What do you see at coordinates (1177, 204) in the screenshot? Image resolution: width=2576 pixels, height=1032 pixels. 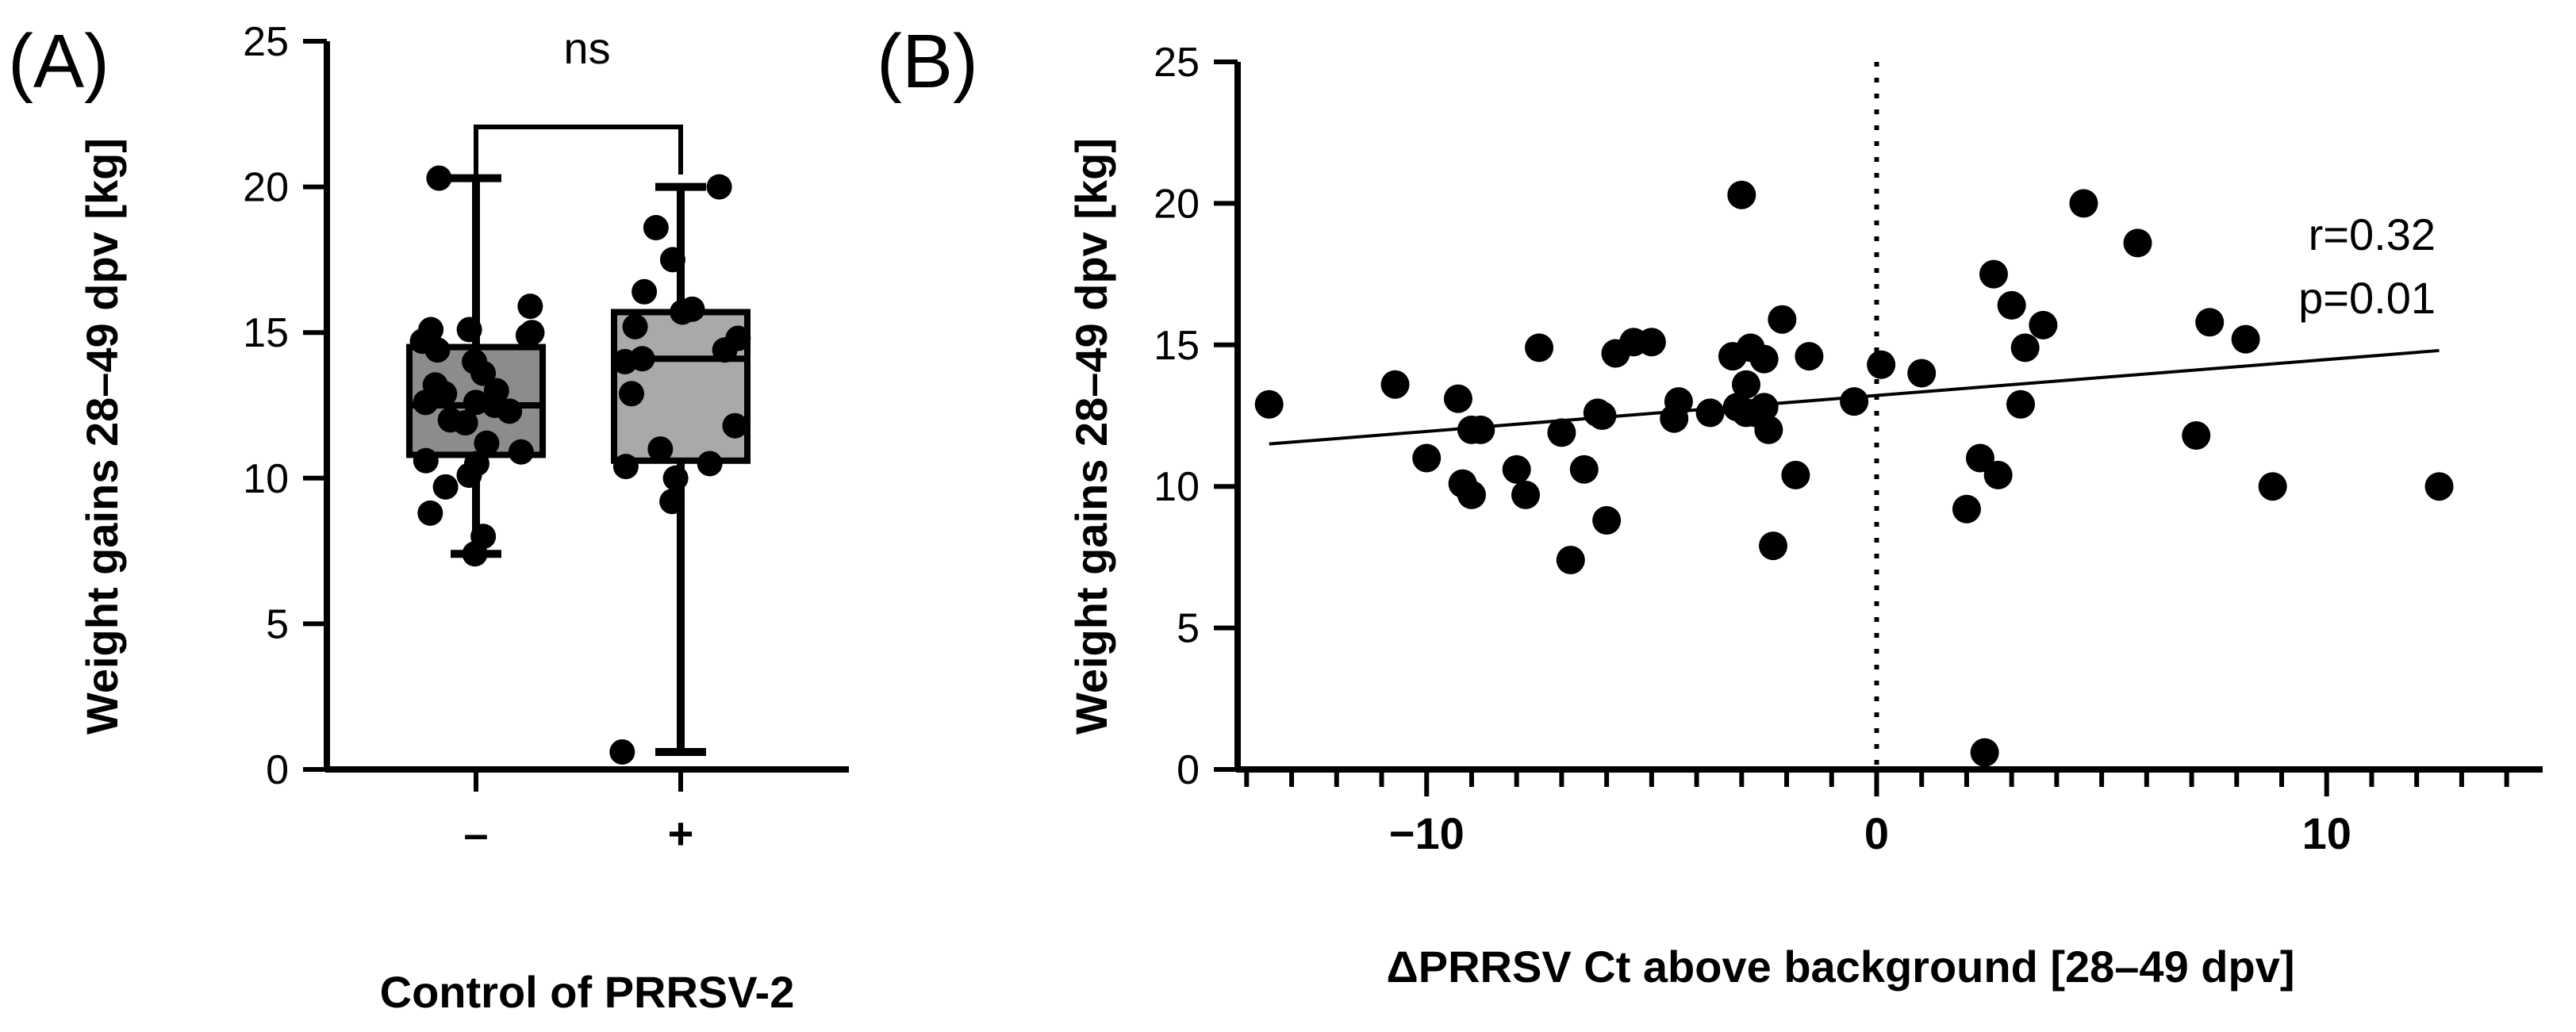 I see `panel-b-y-tick-label: 20` at bounding box center [1177, 204].